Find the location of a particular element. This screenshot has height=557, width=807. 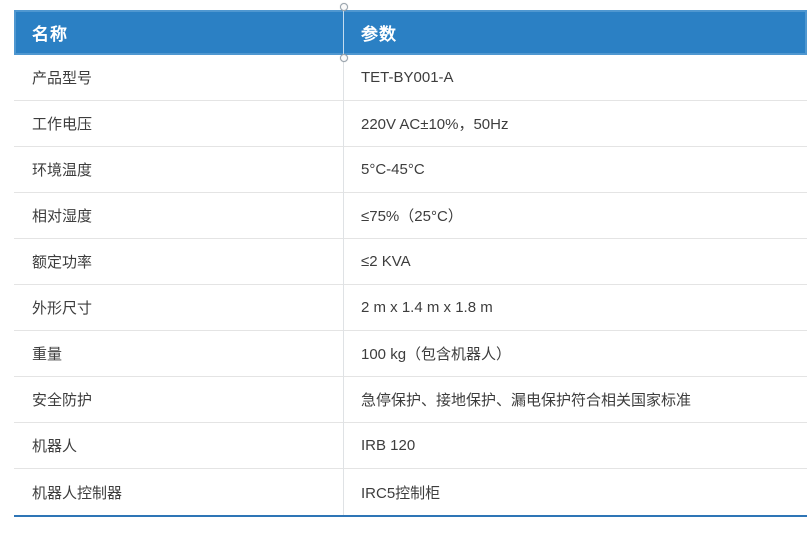

cell-name: 机器人 is located at coordinates (178, 445).